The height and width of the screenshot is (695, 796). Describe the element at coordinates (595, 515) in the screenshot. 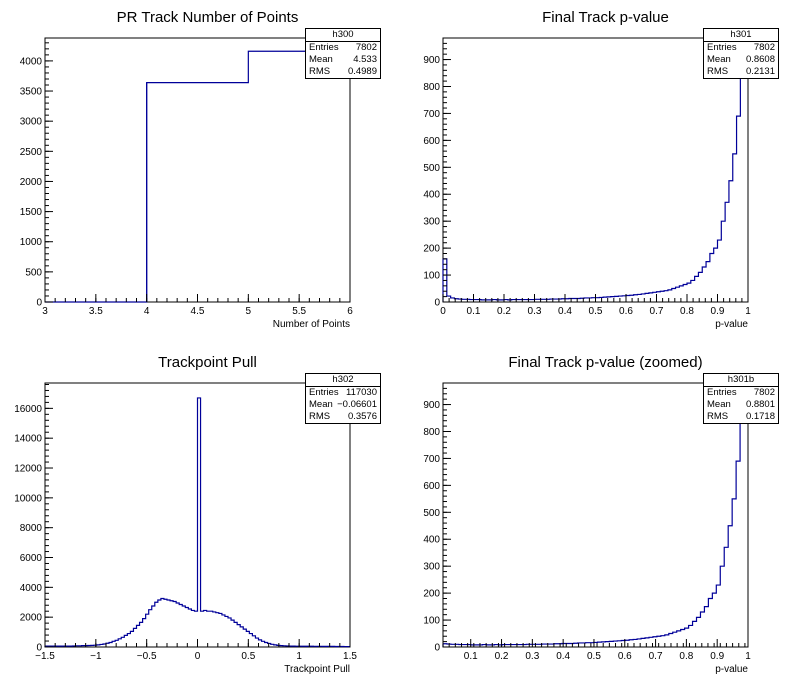

I see `plot-frame` at that location.